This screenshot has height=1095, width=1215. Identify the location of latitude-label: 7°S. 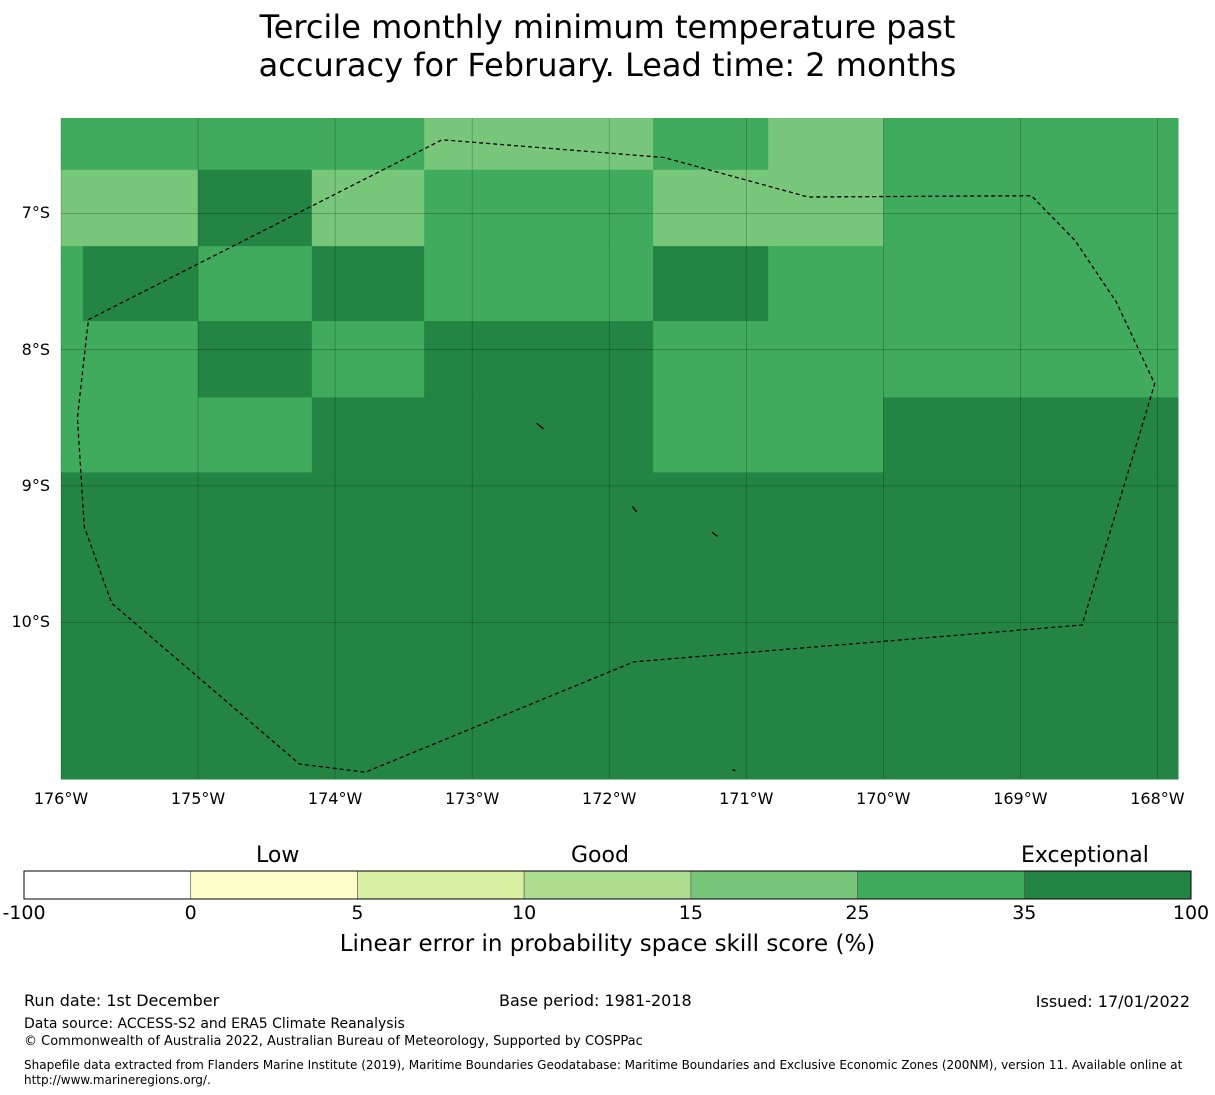
(35, 213).